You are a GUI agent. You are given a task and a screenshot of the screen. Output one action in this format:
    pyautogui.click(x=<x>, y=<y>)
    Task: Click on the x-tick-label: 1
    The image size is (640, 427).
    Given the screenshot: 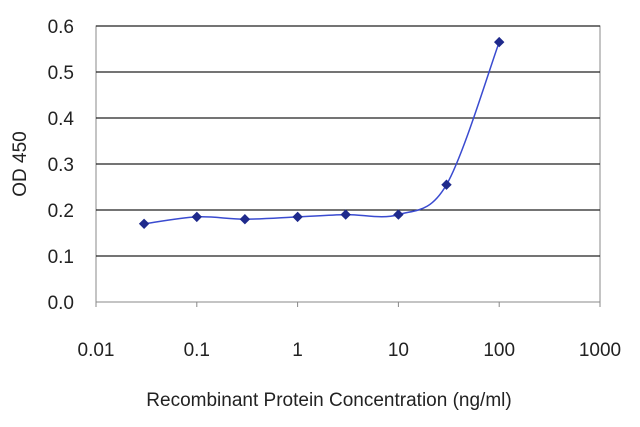 What is the action you would take?
    pyautogui.click(x=297, y=350)
    